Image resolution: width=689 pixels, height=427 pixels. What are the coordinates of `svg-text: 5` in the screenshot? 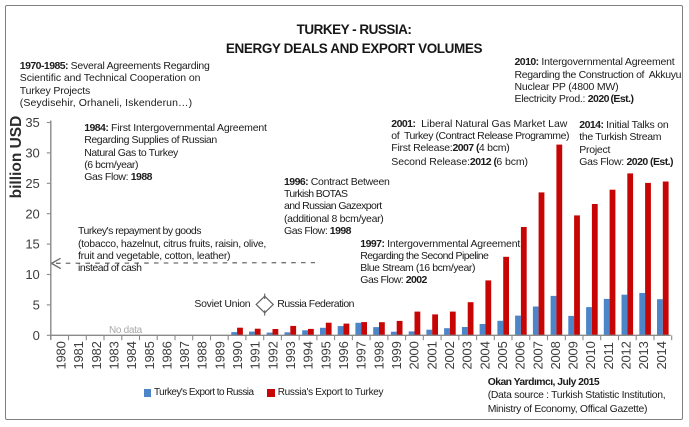 It's located at (36, 305).